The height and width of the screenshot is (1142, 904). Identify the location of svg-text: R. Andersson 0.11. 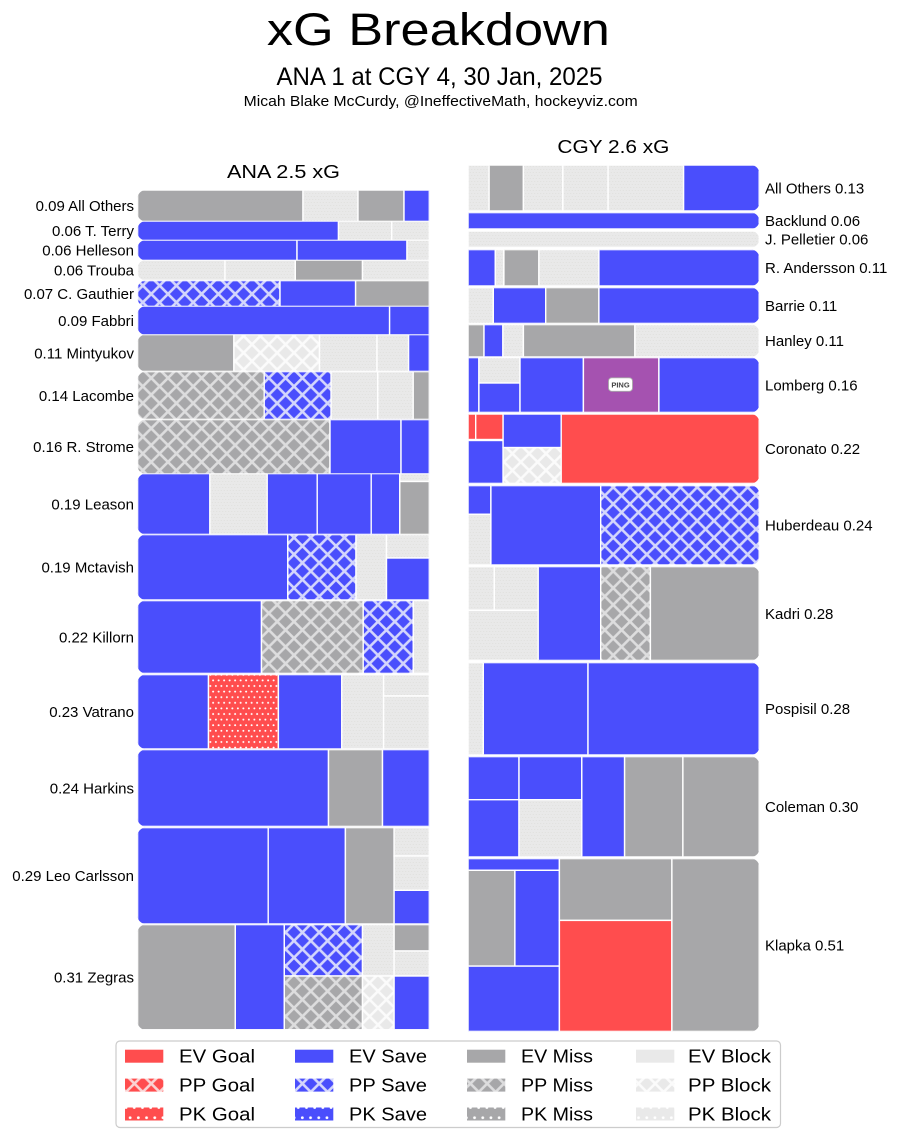
(826, 268).